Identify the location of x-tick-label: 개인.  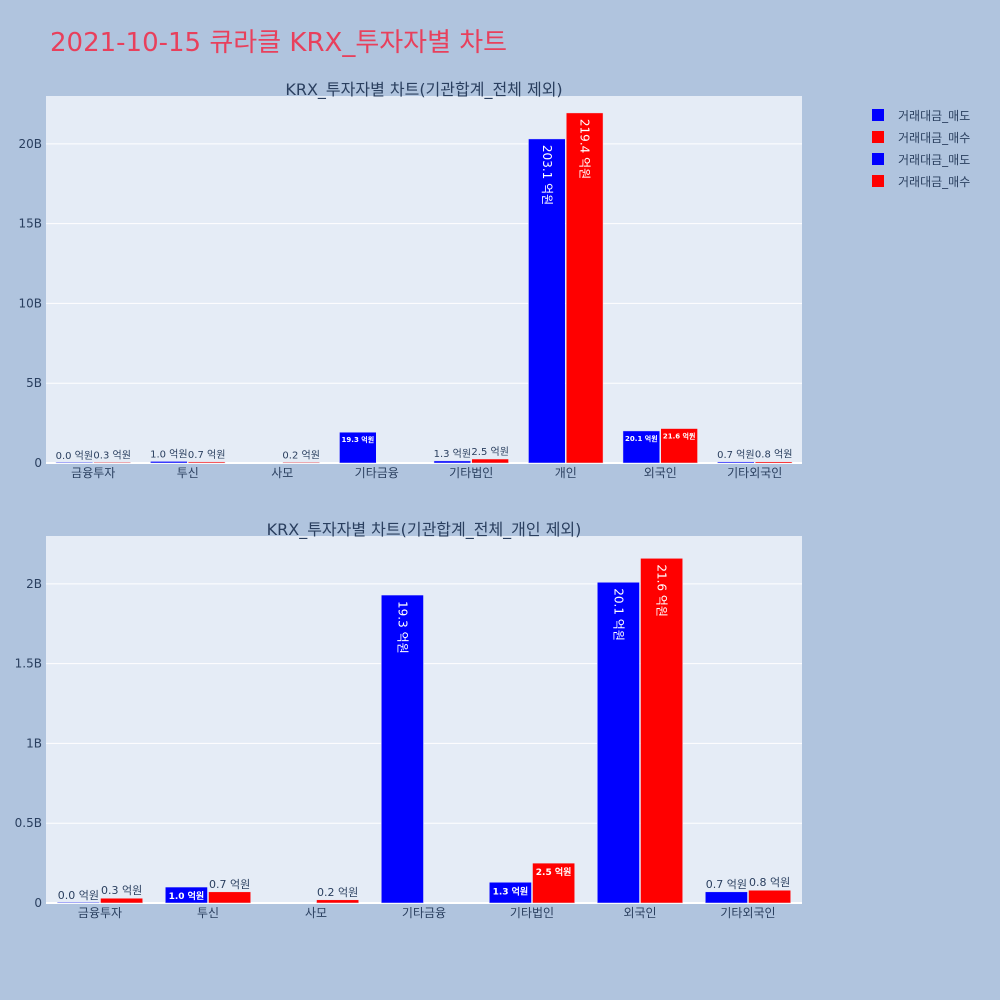
(566, 473).